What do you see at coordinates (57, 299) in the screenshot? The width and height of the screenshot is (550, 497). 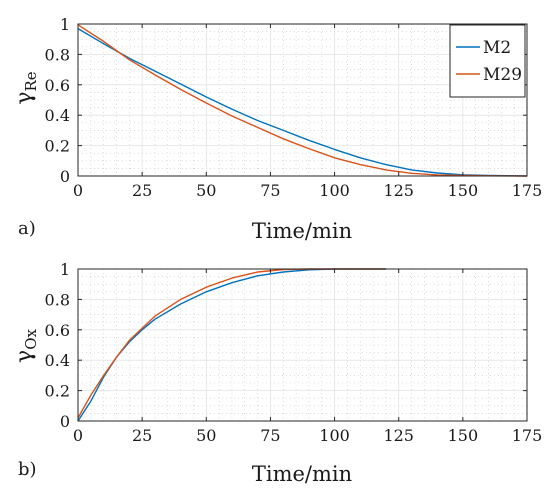 I see `y-tick-label-b: 0.8` at bounding box center [57, 299].